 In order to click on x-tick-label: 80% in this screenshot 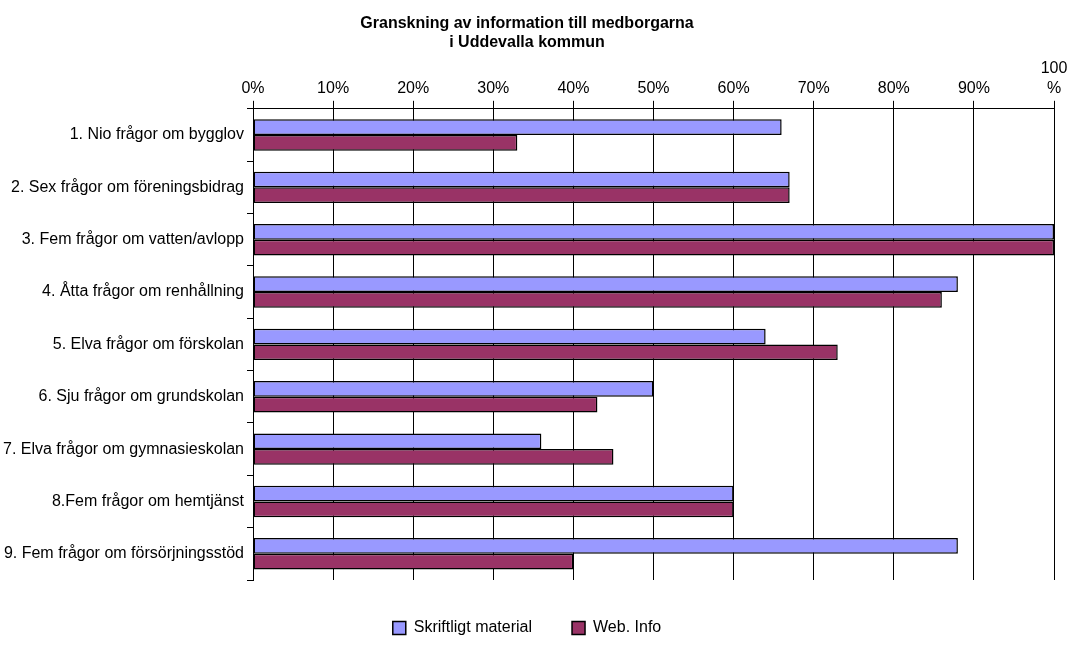, I will do `click(893, 87)`.